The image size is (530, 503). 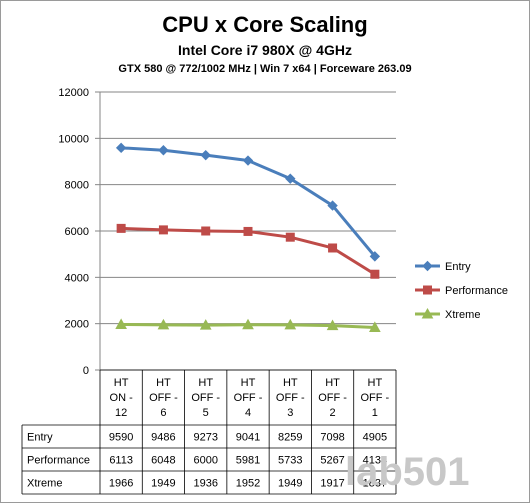 What do you see at coordinates (290, 438) in the screenshot?
I see `table-cell: 8259` at bounding box center [290, 438].